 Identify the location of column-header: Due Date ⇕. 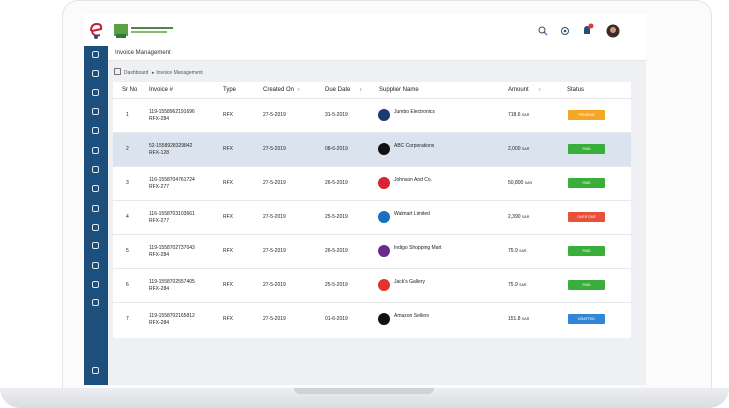
(343, 90).